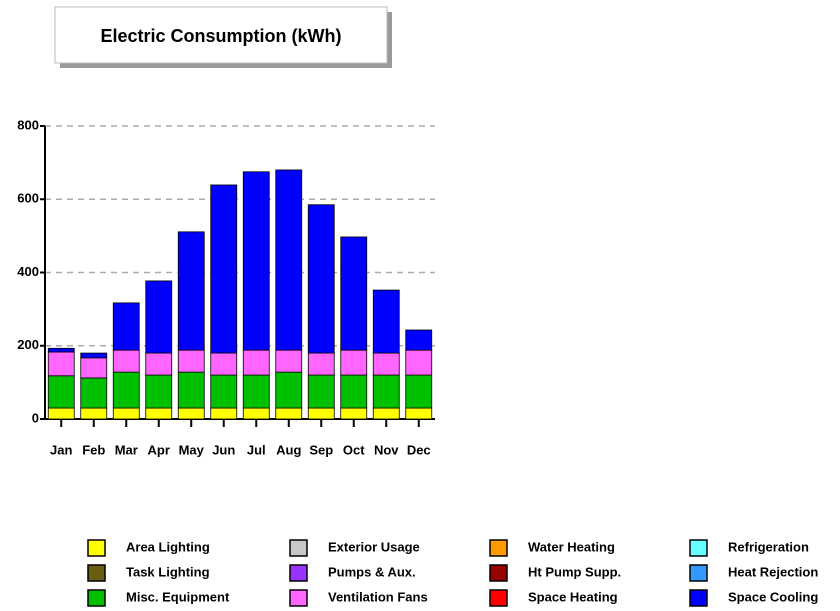 This screenshot has height=611, width=840. What do you see at coordinates (354, 449) in the screenshot?
I see `x-tick-label: Oct` at bounding box center [354, 449].